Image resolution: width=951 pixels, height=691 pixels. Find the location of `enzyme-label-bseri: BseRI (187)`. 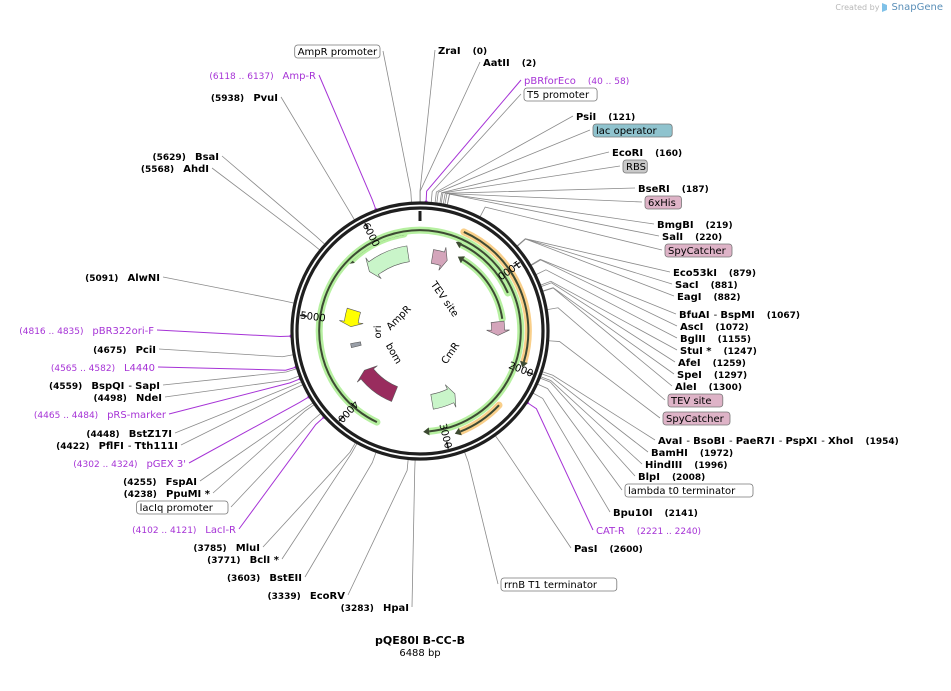

enzyme-label-bseri: BseRI (187) is located at coordinates (673, 189).